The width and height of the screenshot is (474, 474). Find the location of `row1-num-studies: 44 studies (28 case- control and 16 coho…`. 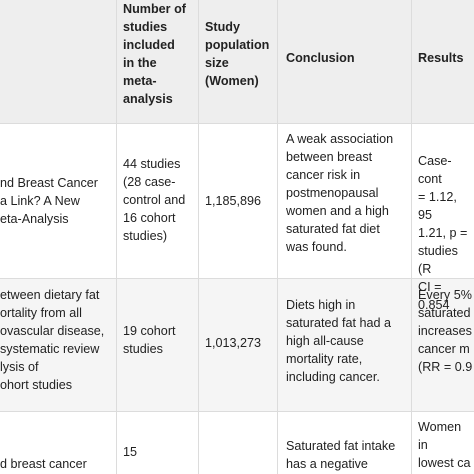

row1-num-studies: 44 studies (28 case- control and 16 coho… is located at coordinates (154, 200).